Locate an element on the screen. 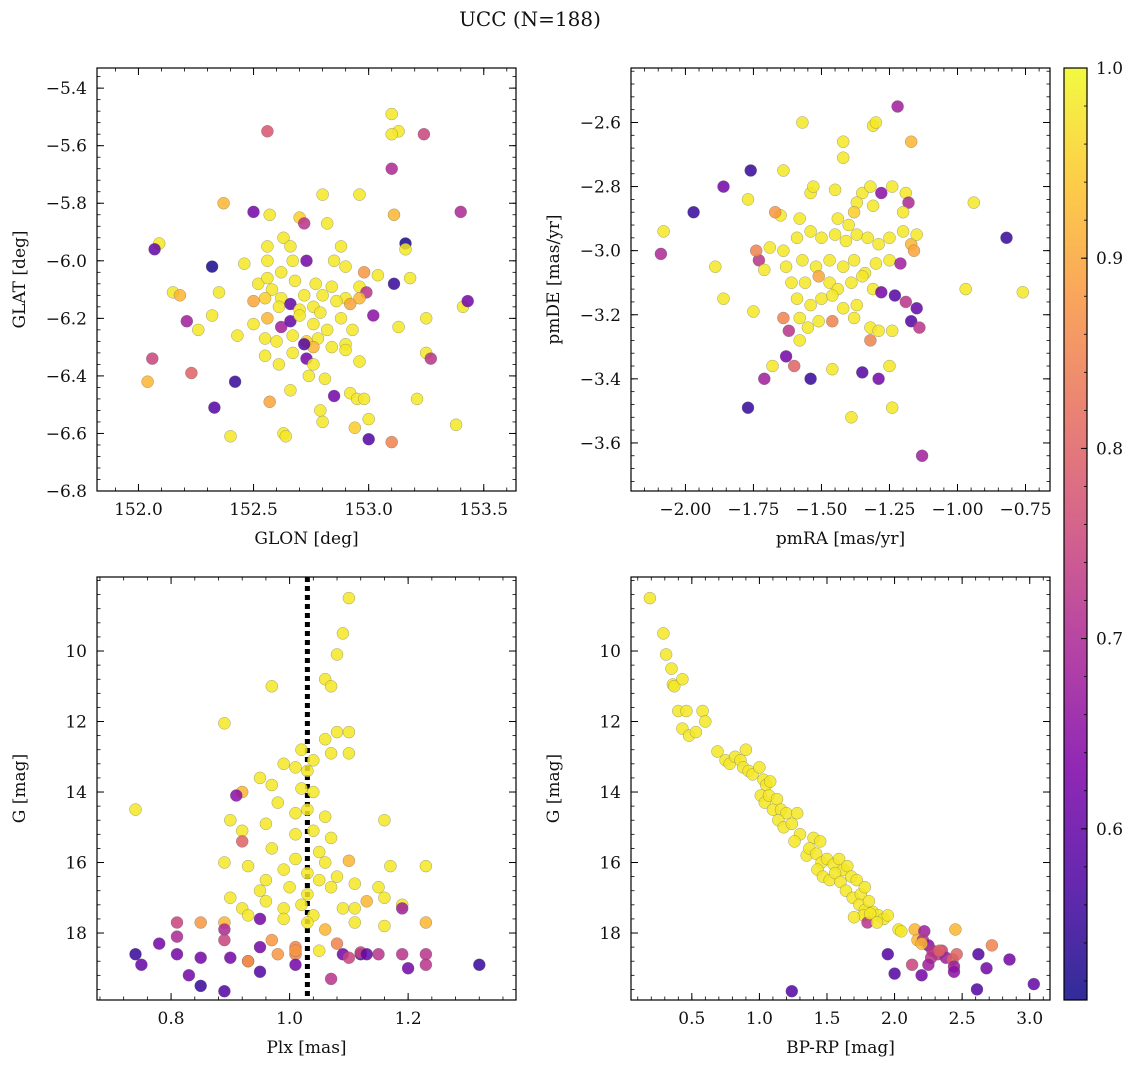  y-tick-label: 10 is located at coordinates (76, 652).